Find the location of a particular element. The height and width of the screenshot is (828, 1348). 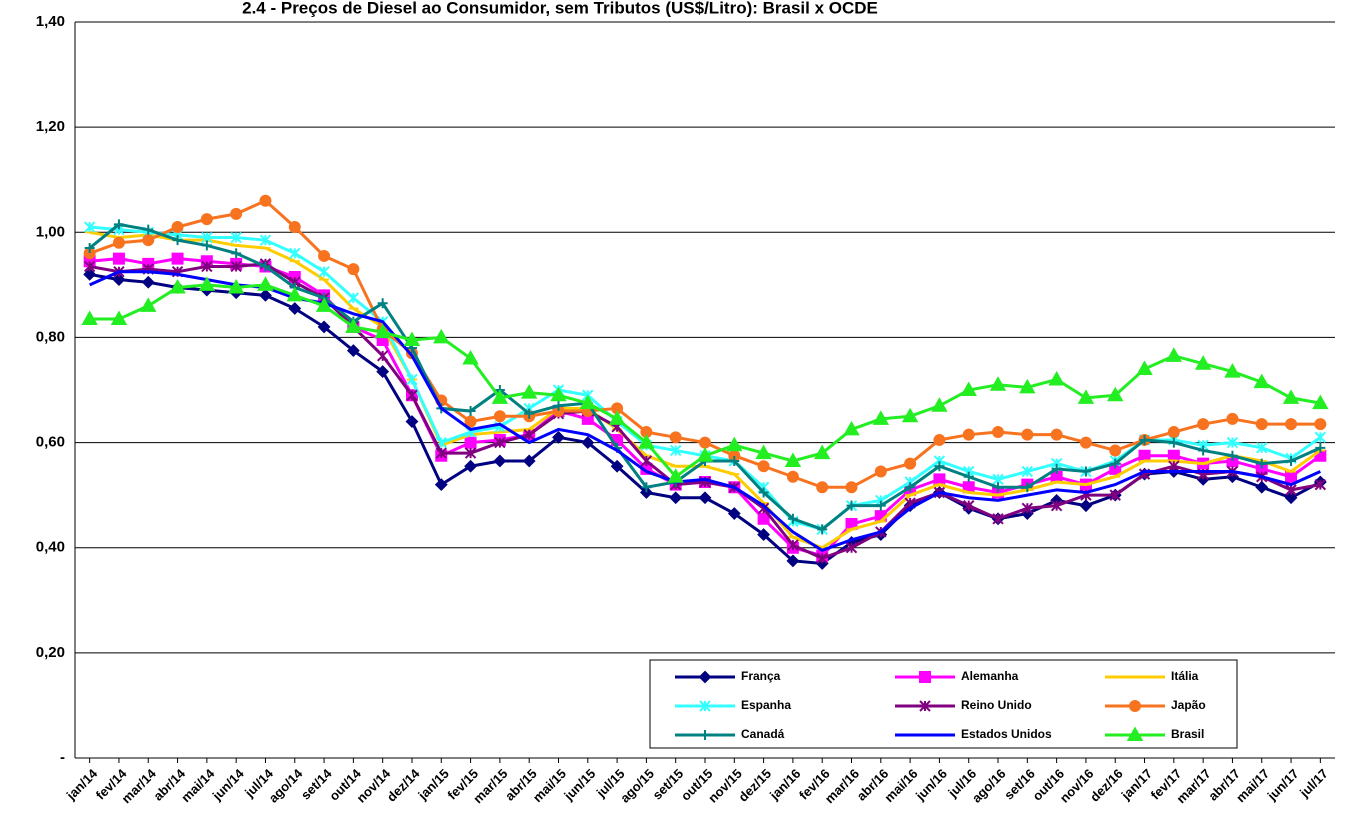

y-tick-label: 0,80 is located at coordinates (50, 336).